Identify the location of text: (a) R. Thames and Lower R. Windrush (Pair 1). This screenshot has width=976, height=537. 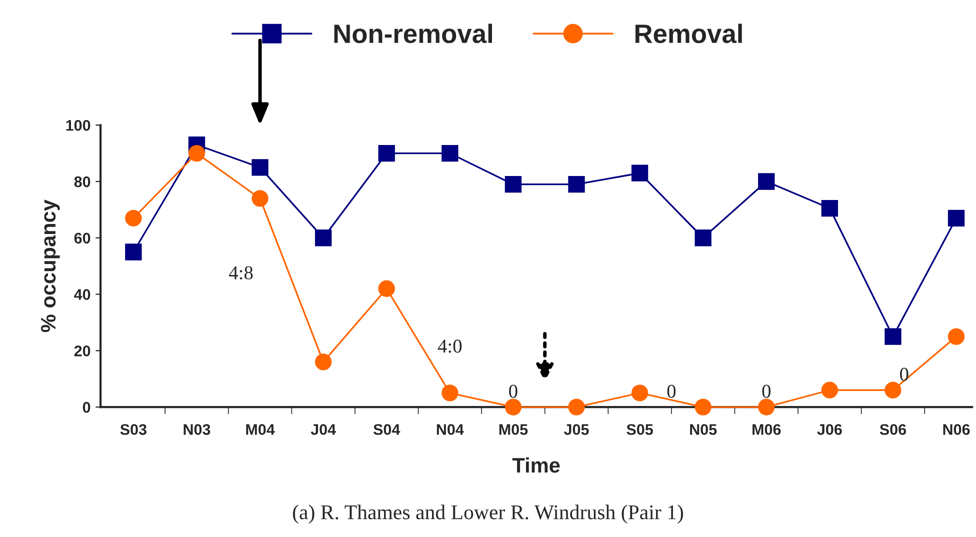
(488, 514).